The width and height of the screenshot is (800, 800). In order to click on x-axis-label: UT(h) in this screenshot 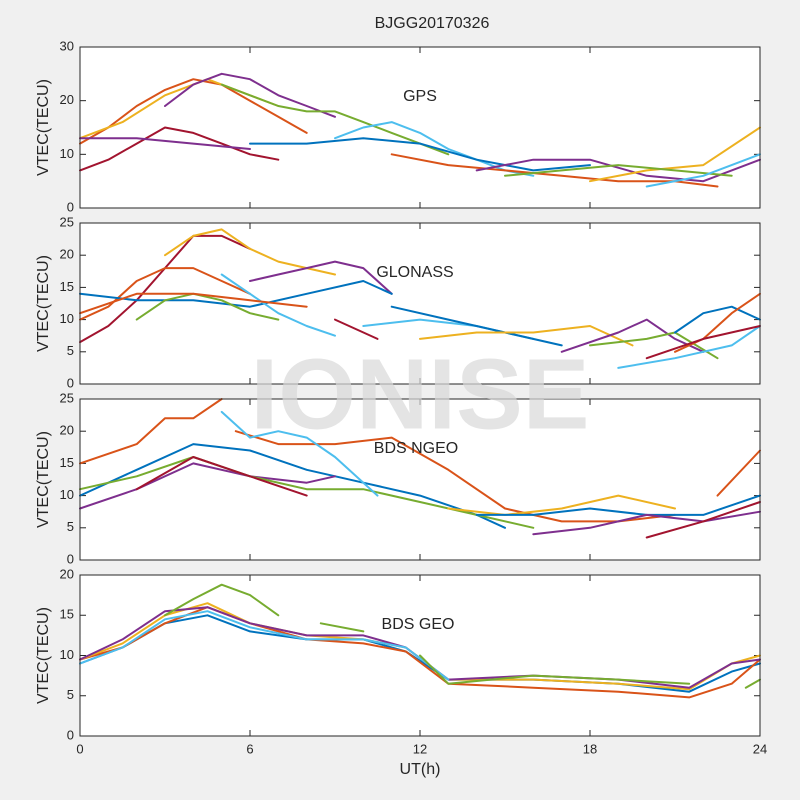, I will do `click(420, 769)`.